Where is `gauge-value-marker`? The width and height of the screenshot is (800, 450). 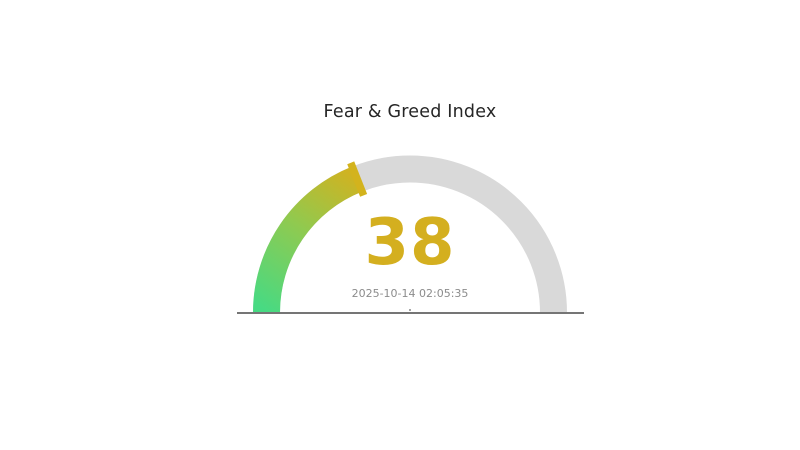 gauge-value-marker is located at coordinates (357, 179).